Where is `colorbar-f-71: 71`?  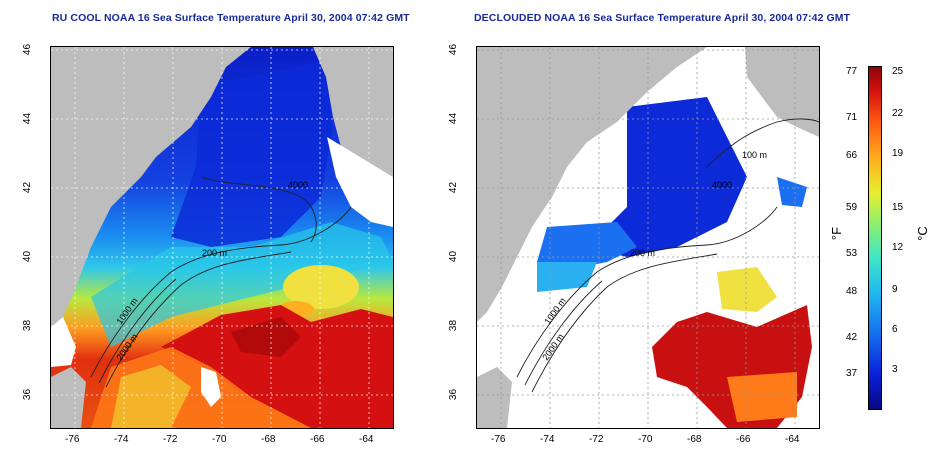
colorbar-f-71: 71 is located at coordinates (852, 117).